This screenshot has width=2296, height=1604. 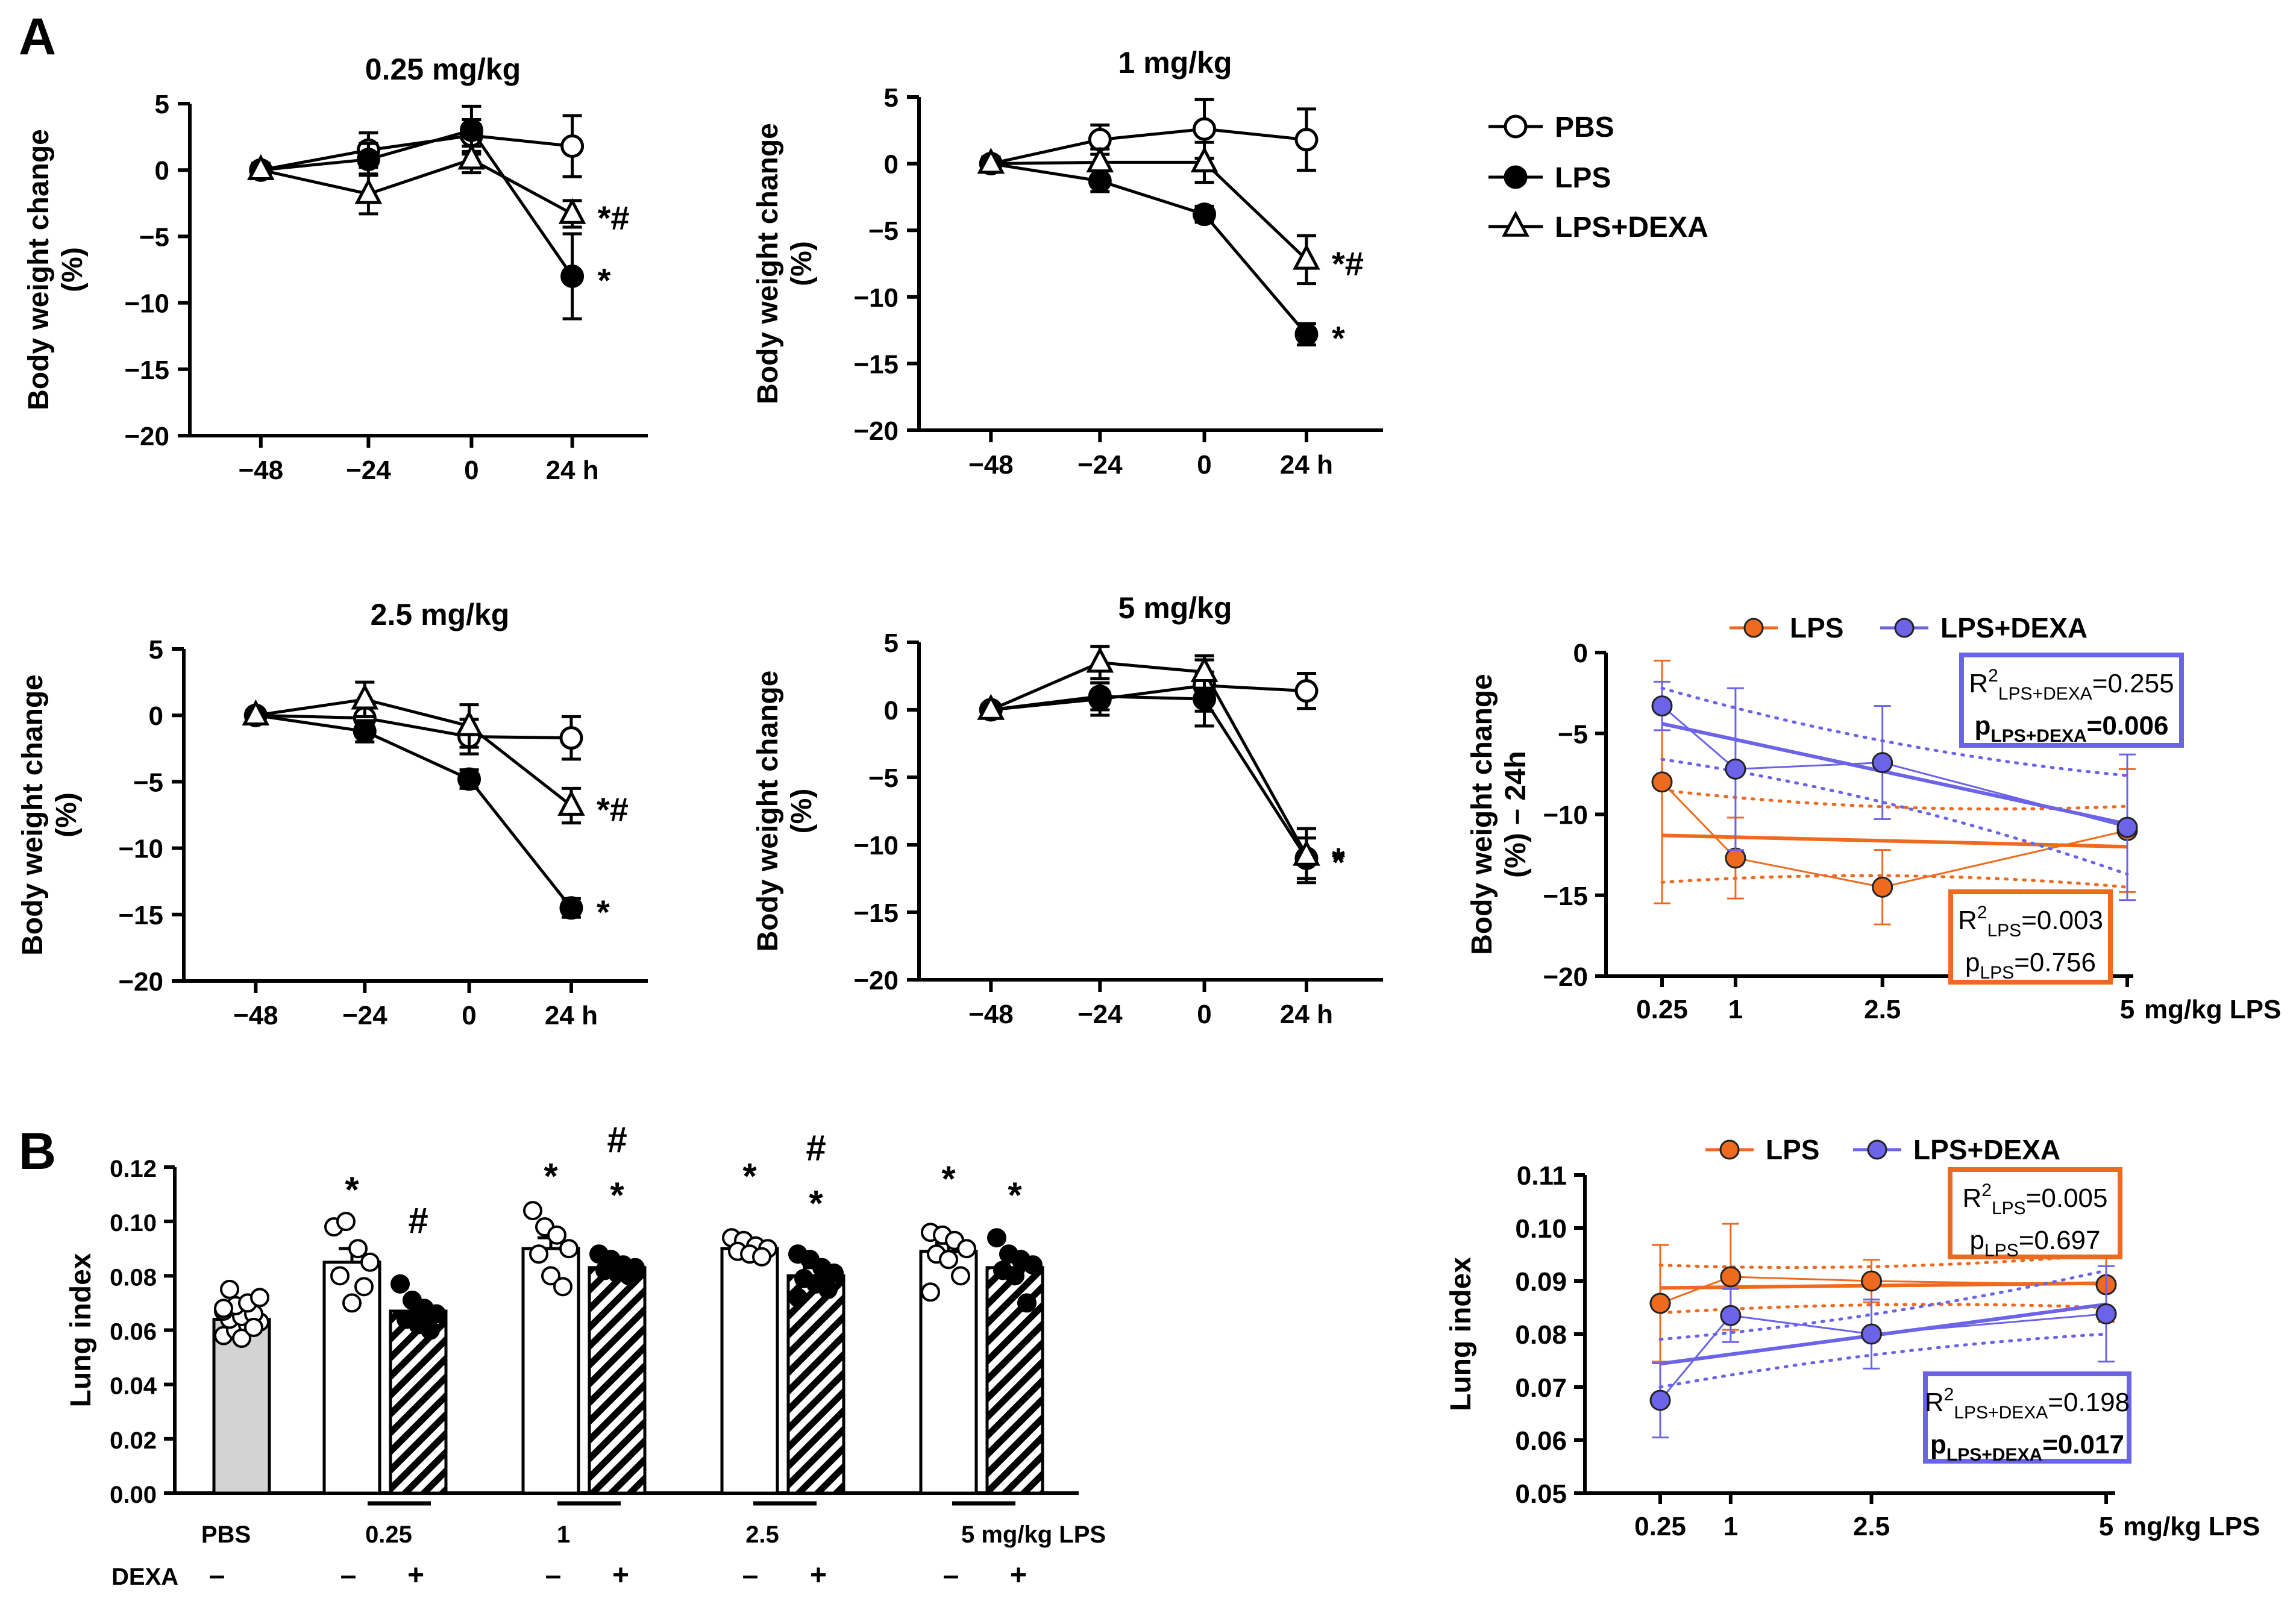 What do you see at coordinates (2071, 700) in the screenshot?
I see `stats-box-dexa` at bounding box center [2071, 700].